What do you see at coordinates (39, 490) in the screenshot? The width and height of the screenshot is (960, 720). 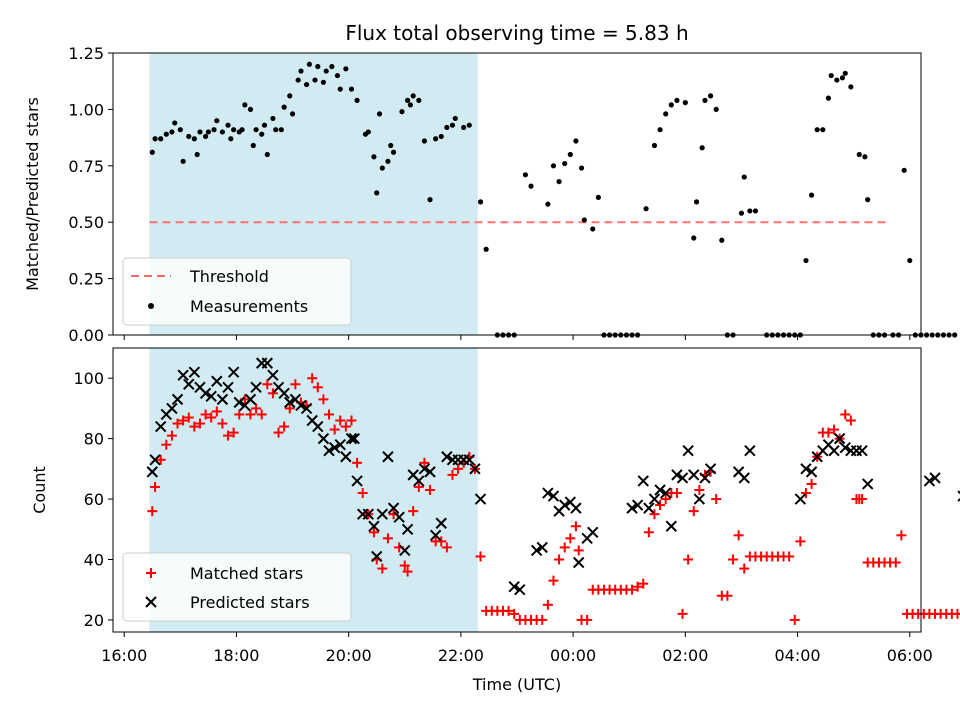 I see `bottom-y-axis-label: Count` at bounding box center [39, 490].